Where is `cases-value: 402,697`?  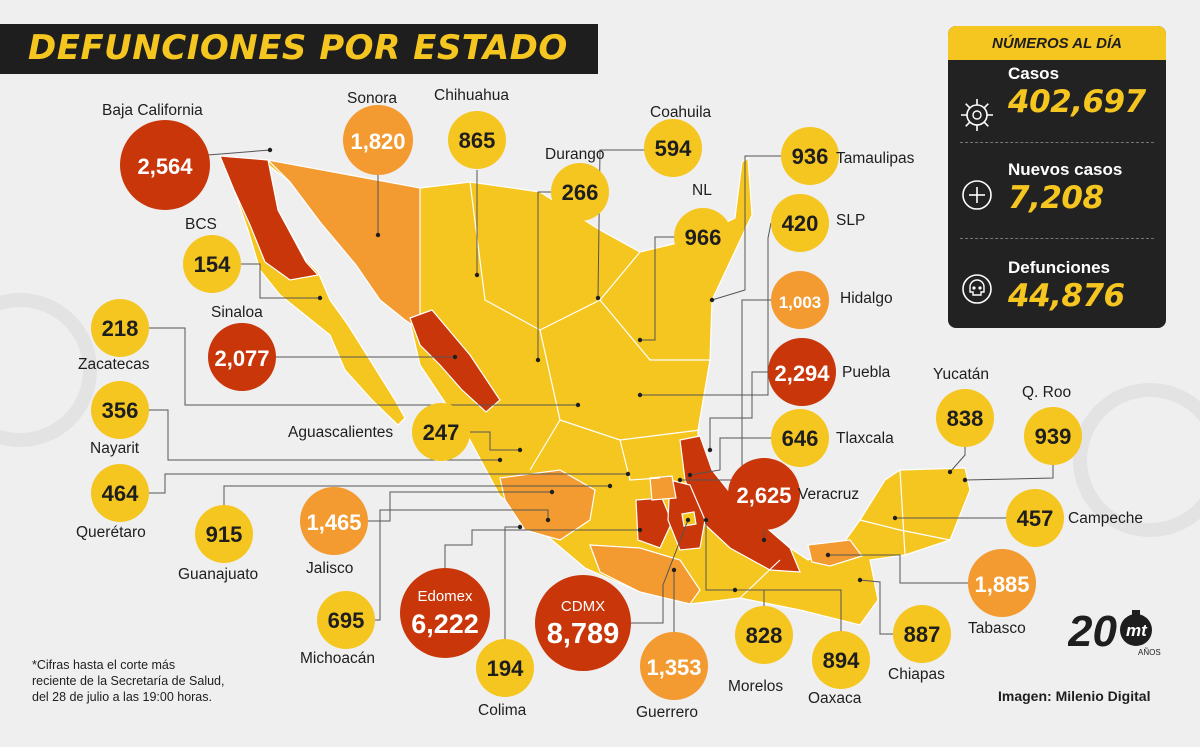 cases-value: 402,697 is located at coordinates (1077, 102).